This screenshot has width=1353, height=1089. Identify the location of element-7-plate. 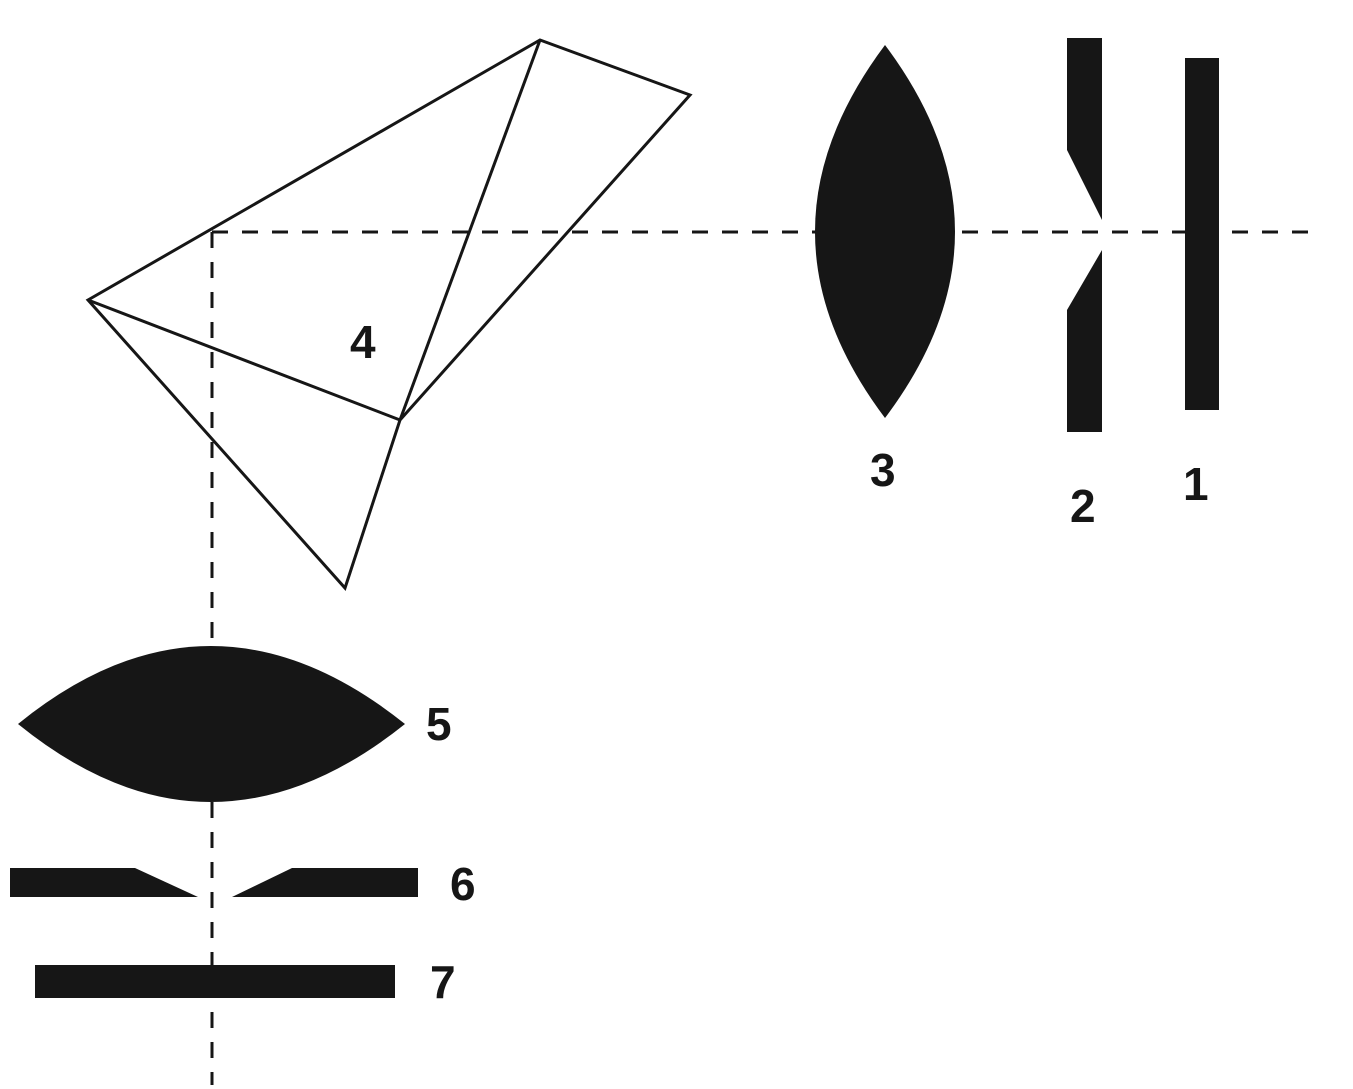
(215, 981).